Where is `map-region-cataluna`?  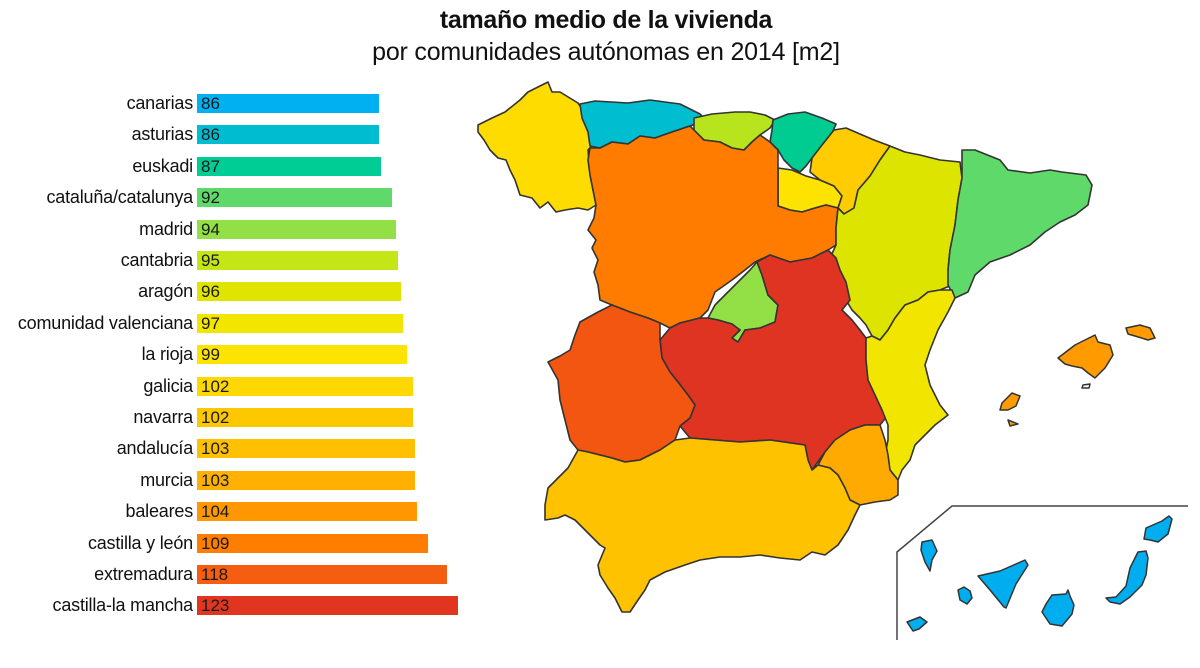 map-region-cataluna is located at coordinates (1020, 224).